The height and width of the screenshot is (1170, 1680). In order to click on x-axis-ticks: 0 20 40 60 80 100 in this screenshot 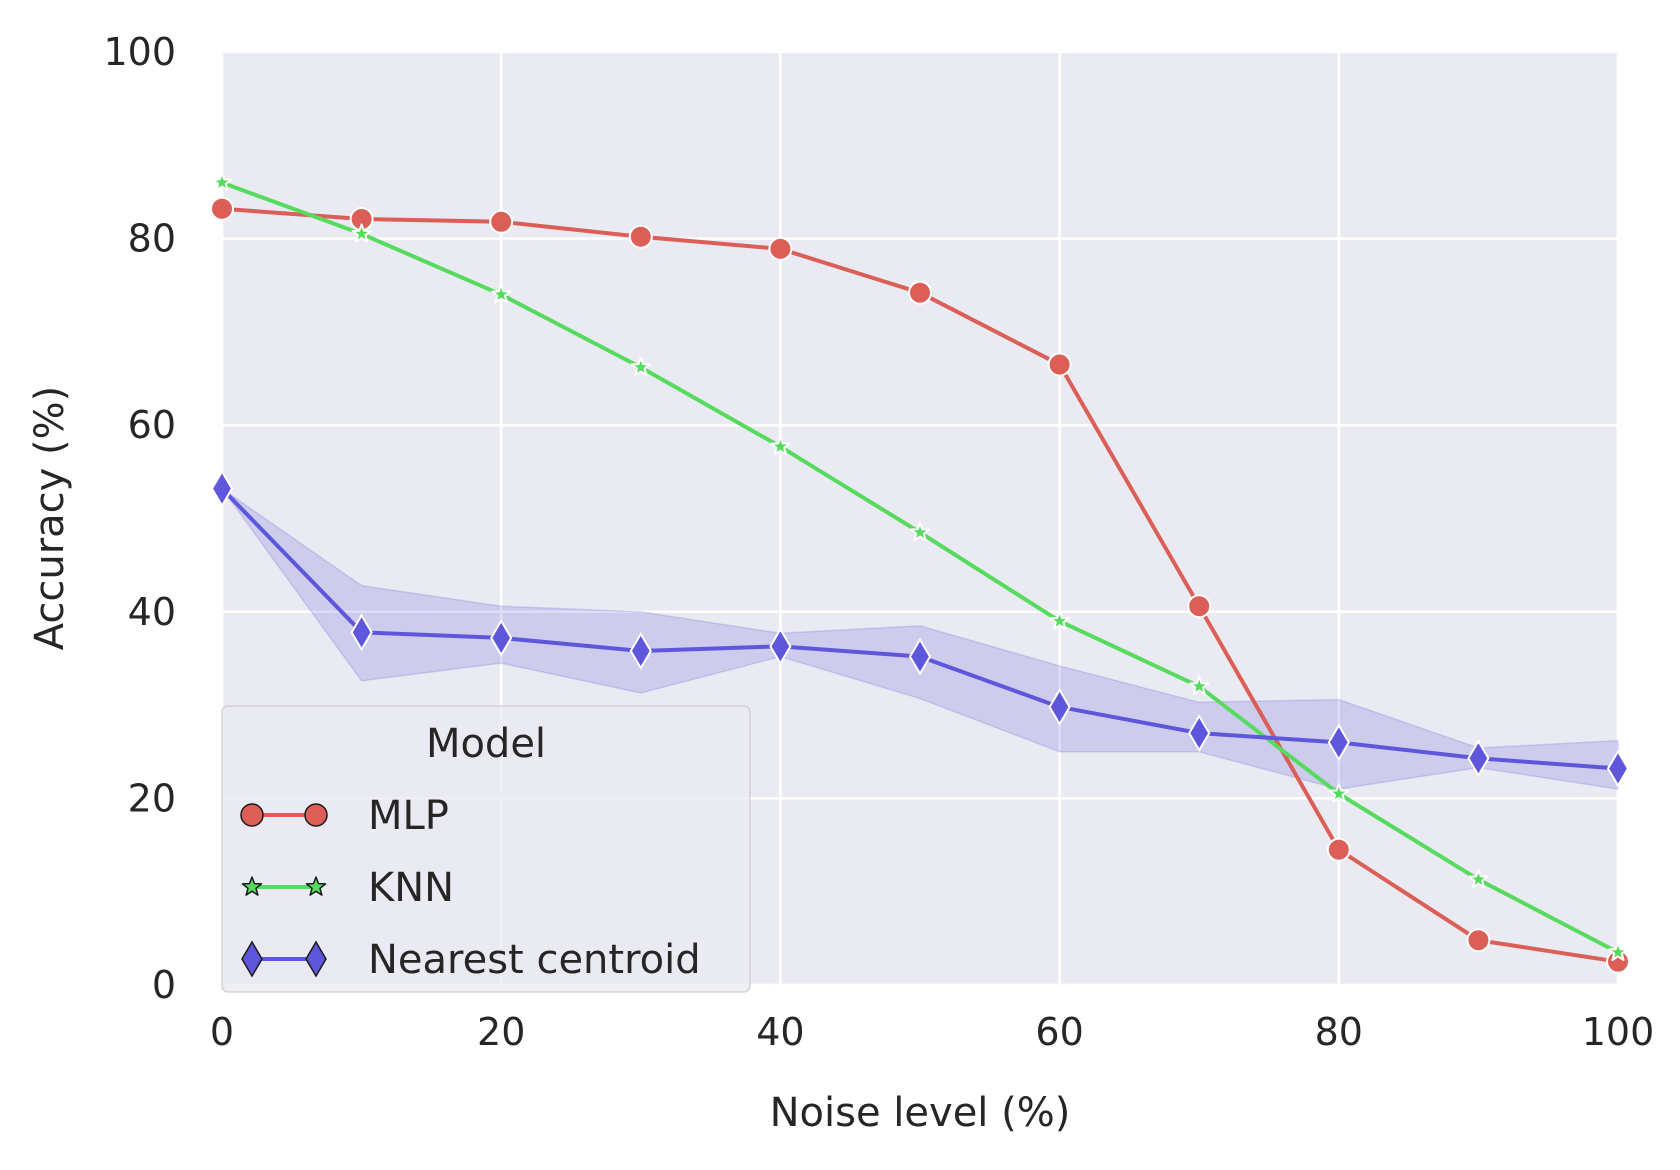, I will do `click(932, 1032)`.